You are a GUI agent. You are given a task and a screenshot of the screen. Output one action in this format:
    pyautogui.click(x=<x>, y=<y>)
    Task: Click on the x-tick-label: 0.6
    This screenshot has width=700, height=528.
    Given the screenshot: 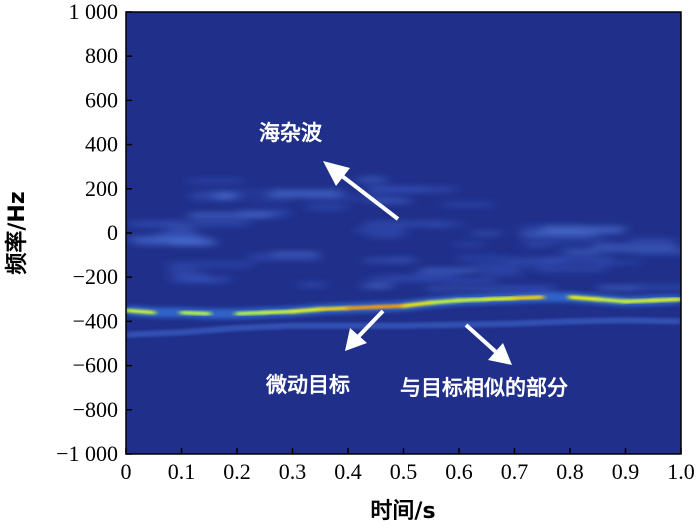 What is the action you would take?
    pyautogui.click(x=459, y=471)
    